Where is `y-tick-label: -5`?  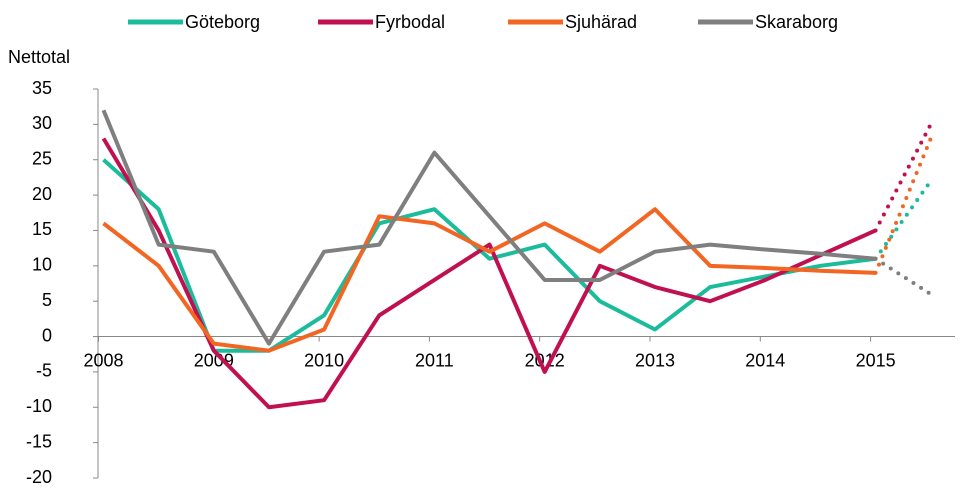
y-tick-label: -5 is located at coordinates (44, 371).